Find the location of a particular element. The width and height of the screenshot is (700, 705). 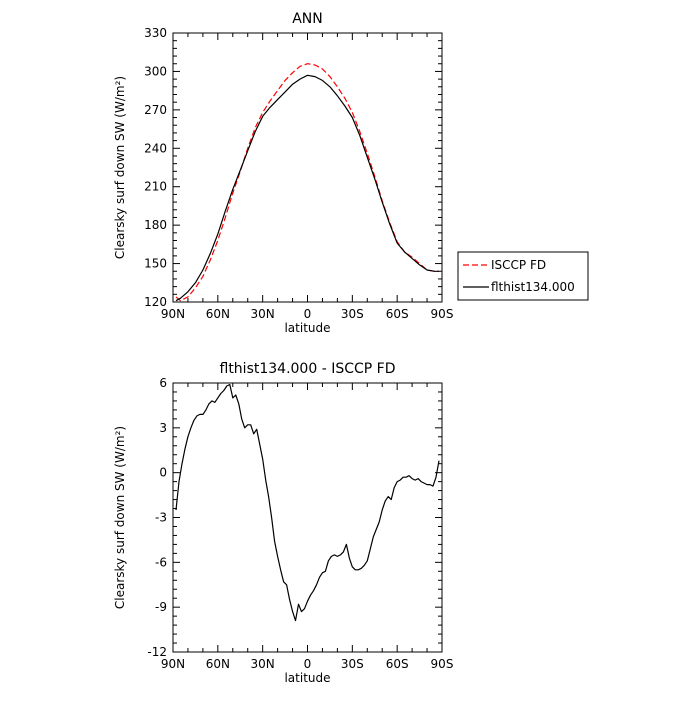

chart-1-x-tick-label: 90S is located at coordinates (442, 664).